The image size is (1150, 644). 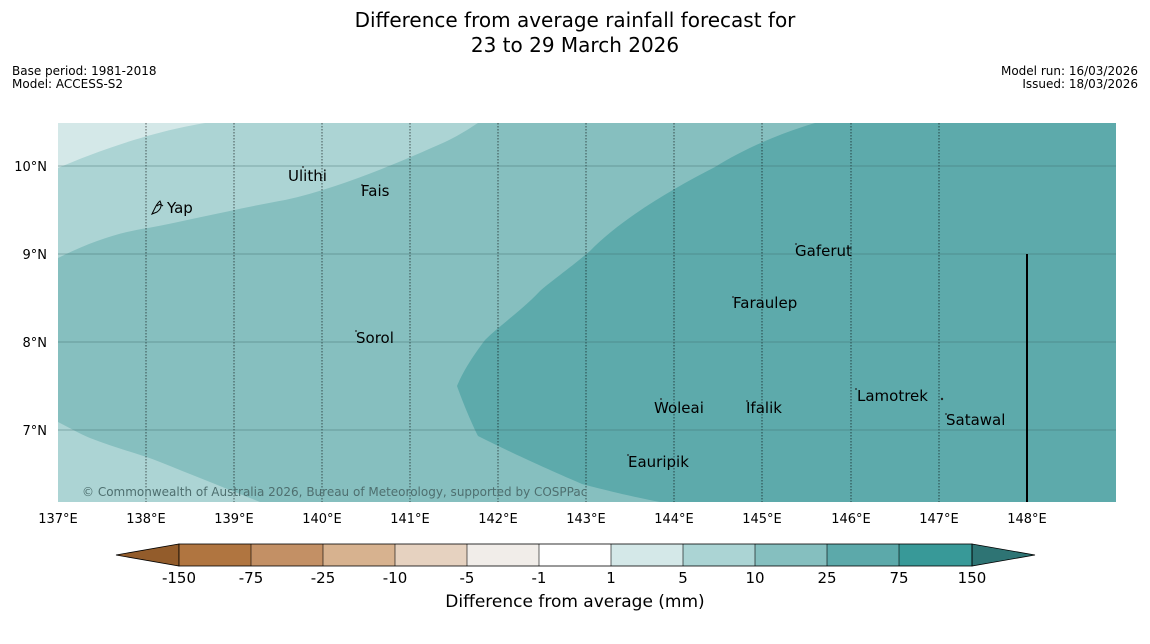 I want to click on lon-tick-label: 142°E, so click(x=498, y=519).